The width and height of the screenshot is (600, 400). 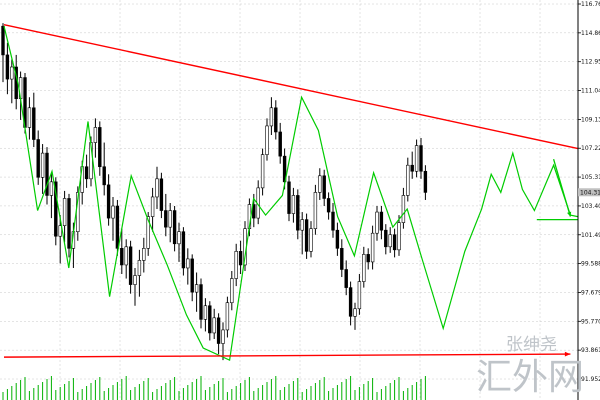 What do you see at coordinates (590, 321) in the screenshot?
I see `y-tick-label: 95.770` at bounding box center [590, 321].